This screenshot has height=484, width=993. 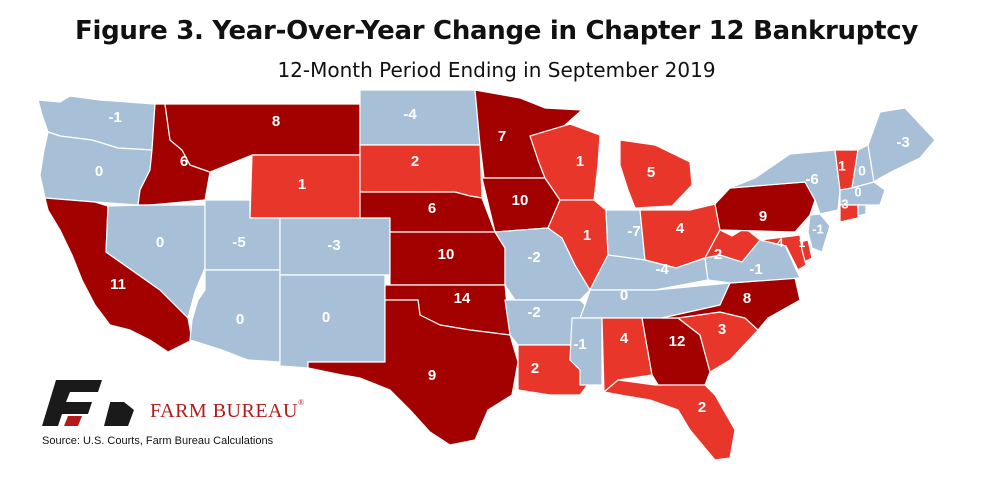 I want to click on state-value-nc: 8, so click(x=747, y=298).